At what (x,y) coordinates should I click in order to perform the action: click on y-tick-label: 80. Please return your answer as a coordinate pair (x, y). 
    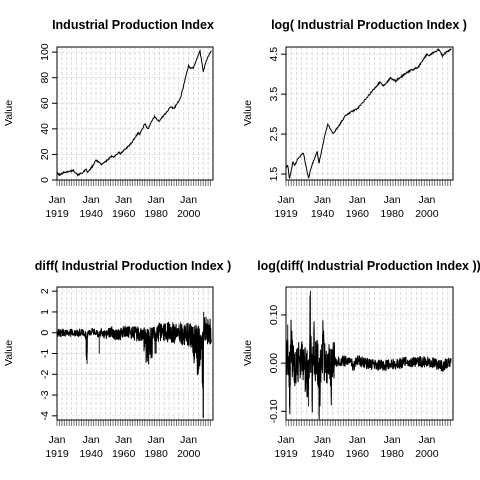
    Looking at the image, I should click on (45, 78).